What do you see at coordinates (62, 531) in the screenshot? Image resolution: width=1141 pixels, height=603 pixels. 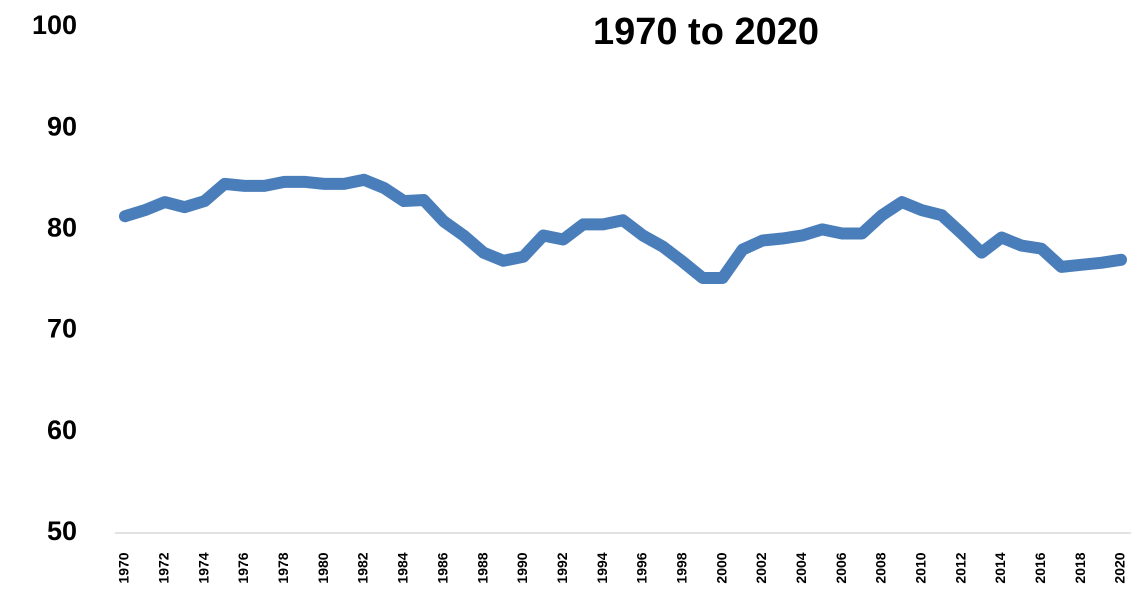 I see `y-tick-label: 50` at bounding box center [62, 531].